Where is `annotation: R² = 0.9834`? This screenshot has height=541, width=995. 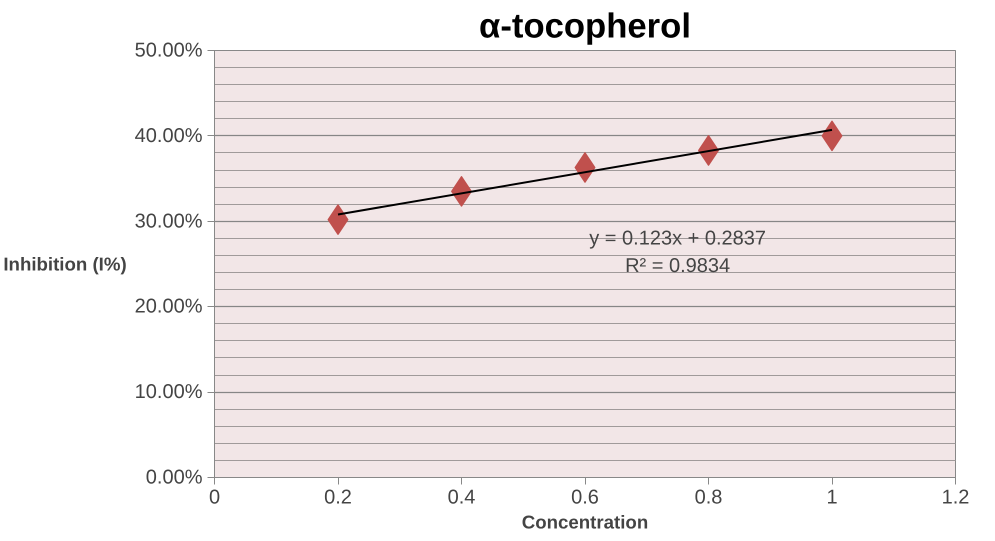
annotation: R² = 0.9834 is located at coordinates (677, 266).